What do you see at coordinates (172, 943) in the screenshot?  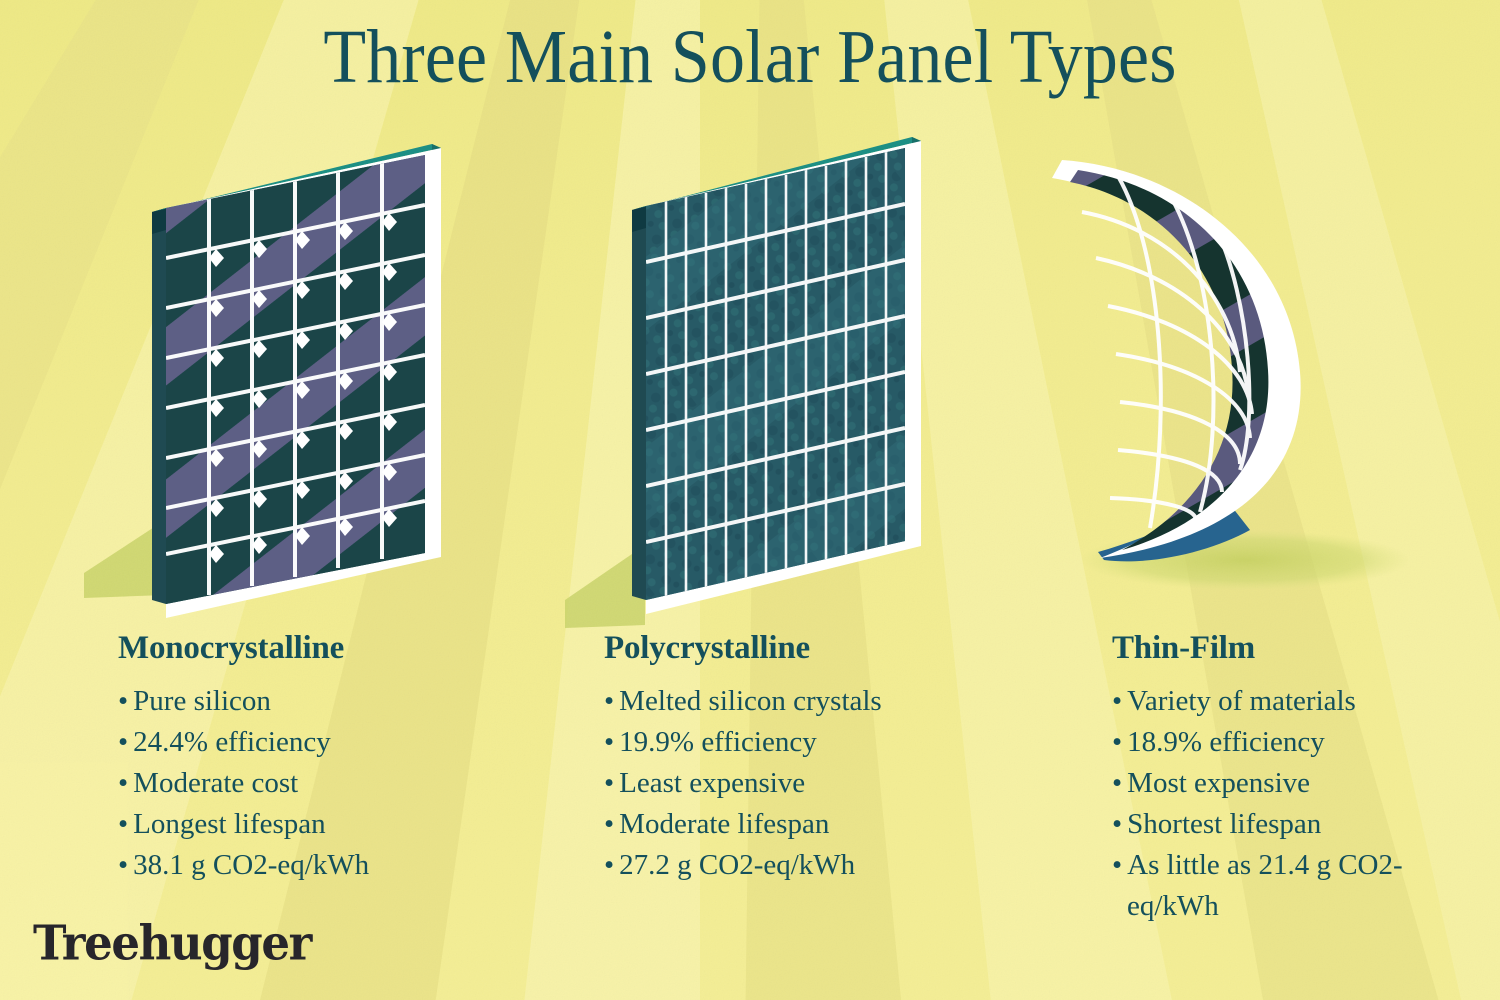 I see `treehugger-logo: Treehugger` at bounding box center [172, 943].